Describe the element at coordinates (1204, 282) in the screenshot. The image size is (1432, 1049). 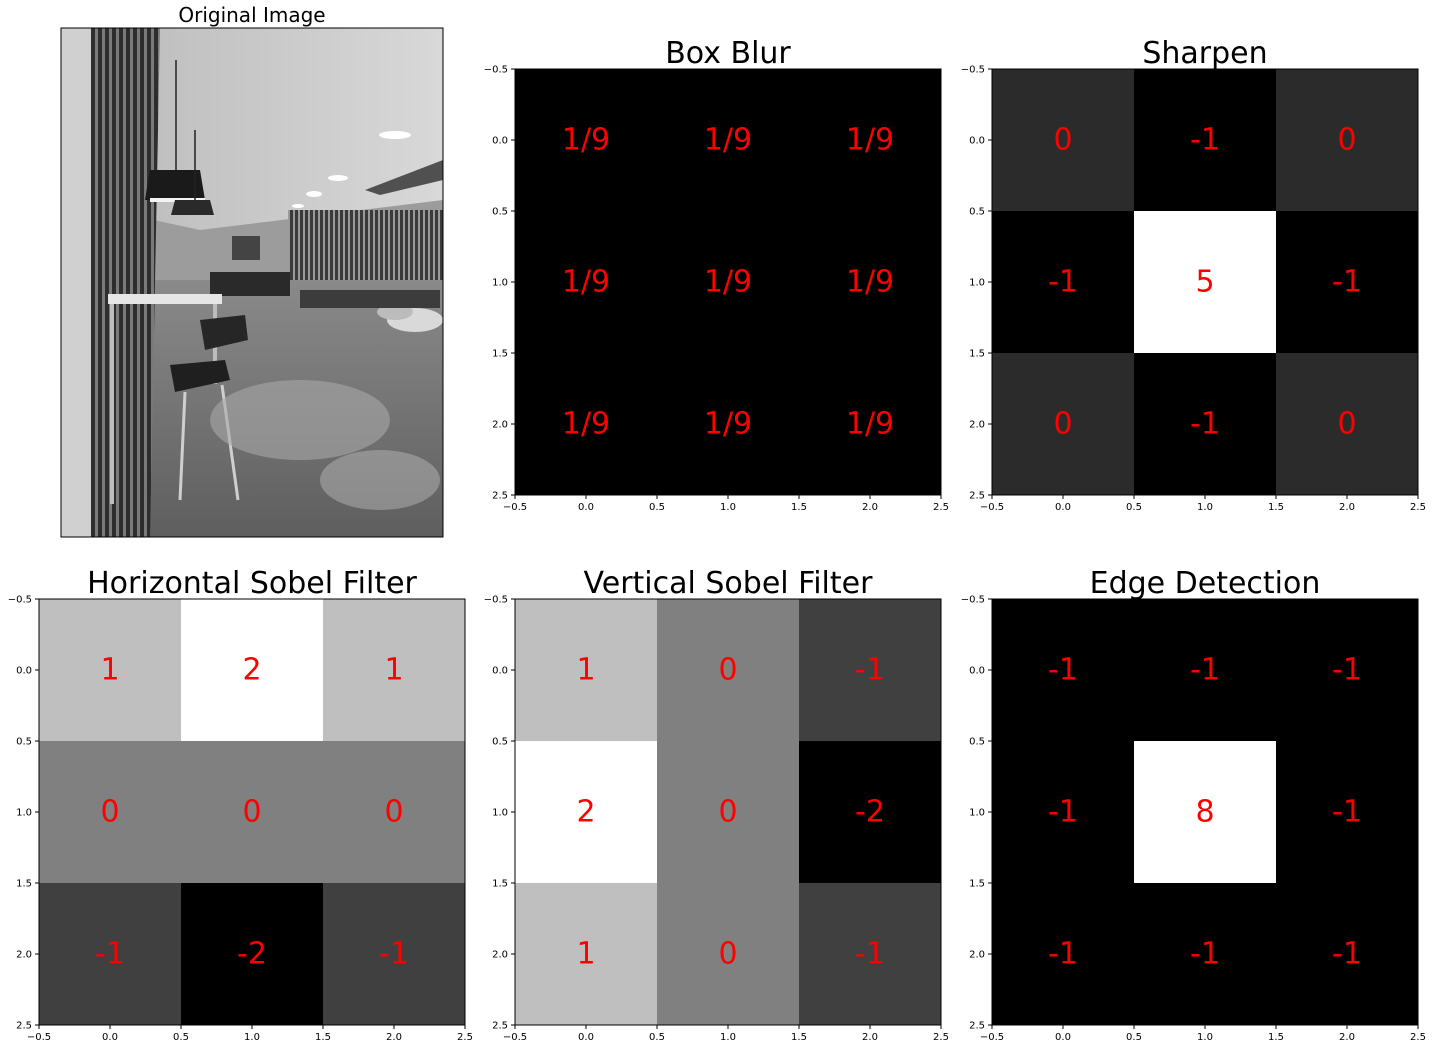
I see `kernel-cell-label: 5` at that location.